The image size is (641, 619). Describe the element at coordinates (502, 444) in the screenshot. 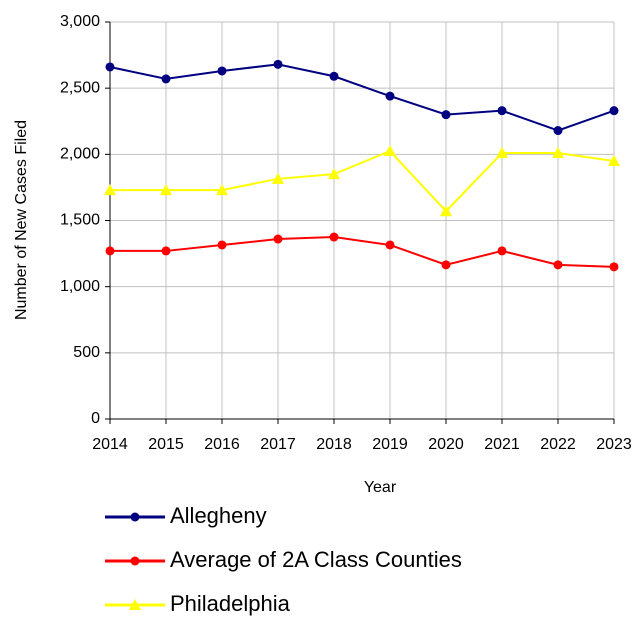

I see `x-tick-label: 2021` at that location.